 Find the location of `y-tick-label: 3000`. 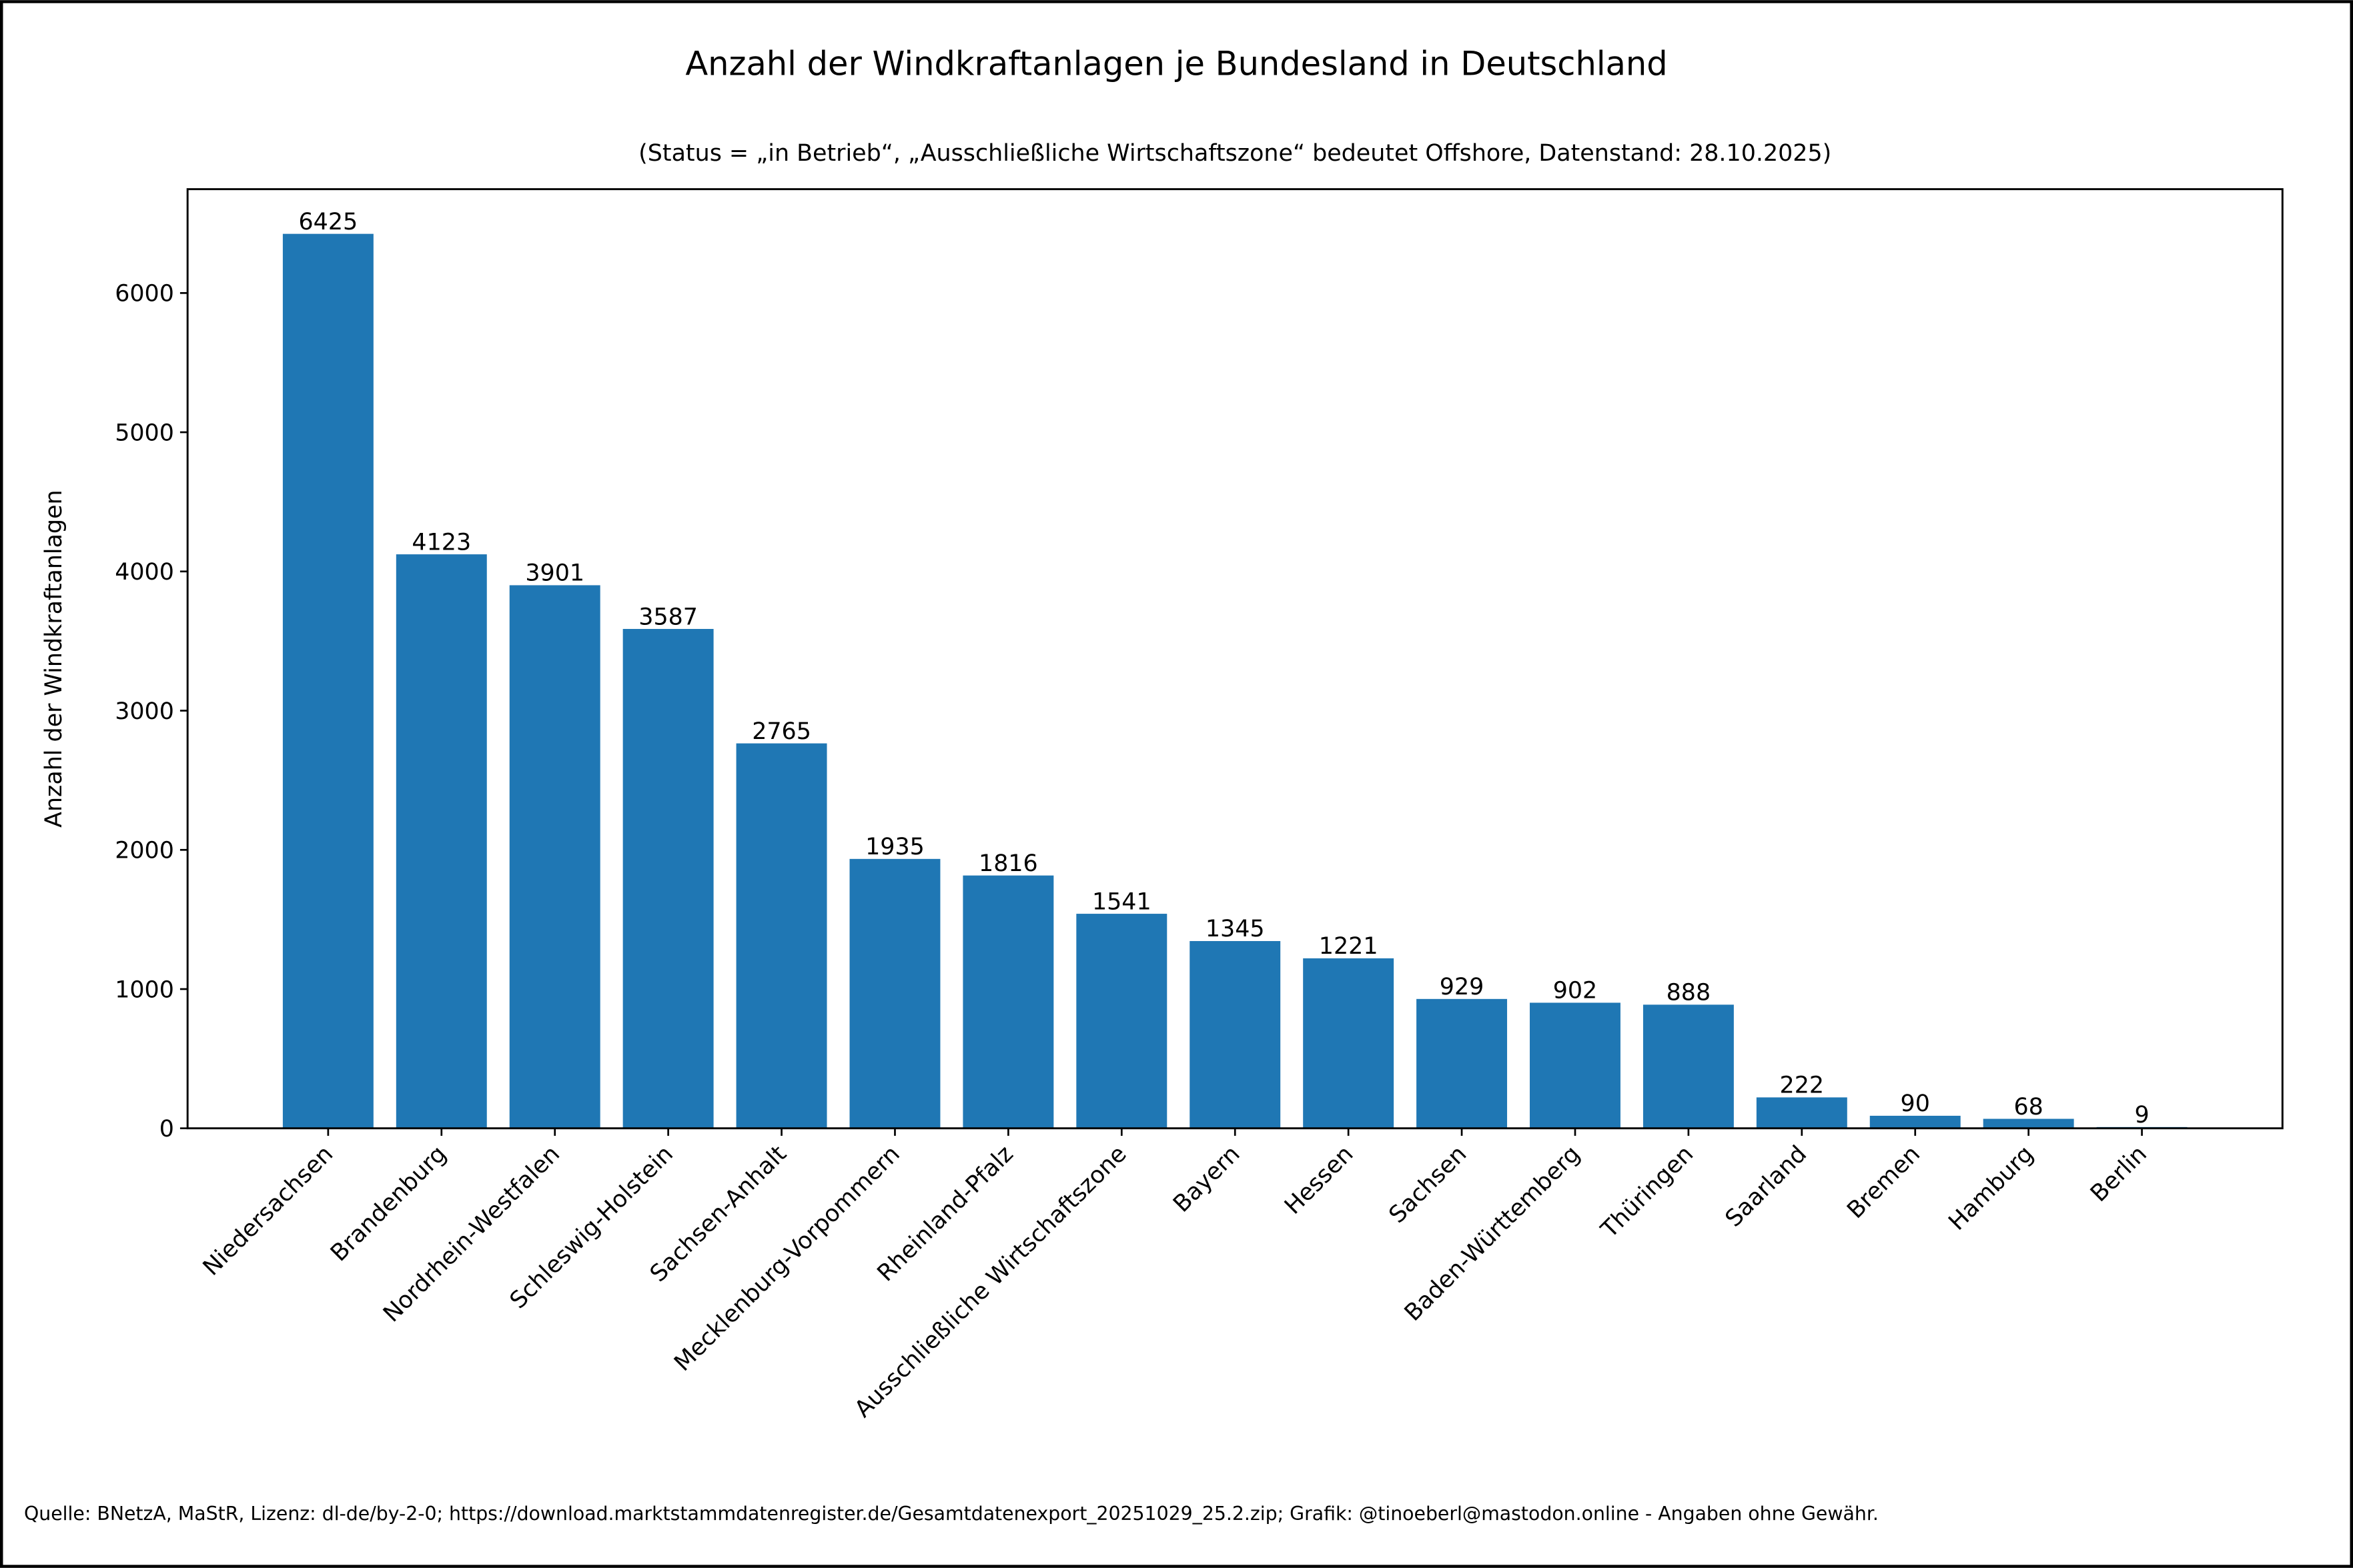

y-tick-label: 3000 is located at coordinates (144, 711).